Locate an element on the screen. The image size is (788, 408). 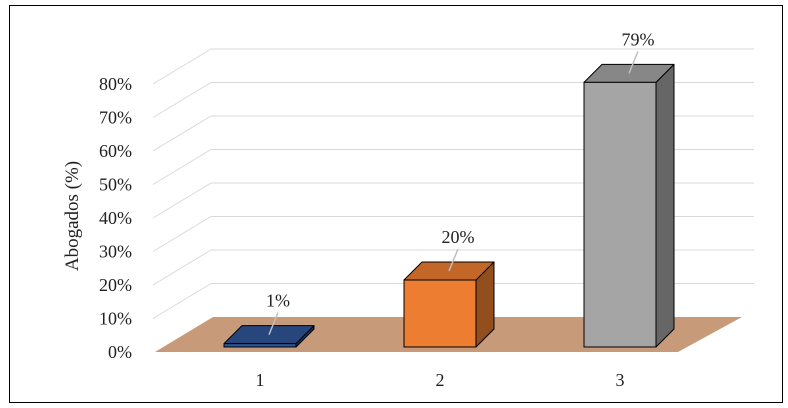
bar-side is located at coordinates (665, 205).